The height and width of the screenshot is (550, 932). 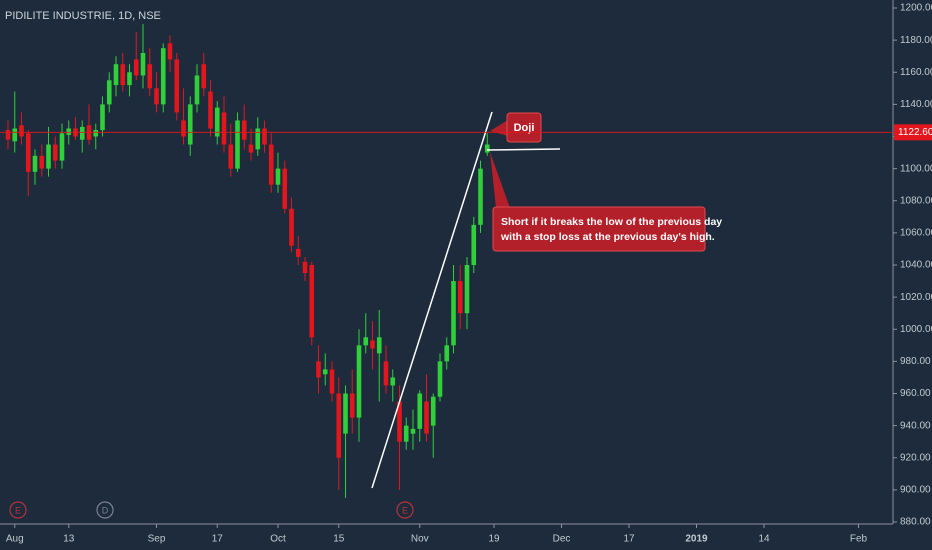 What do you see at coordinates (915, 522) in the screenshot?
I see `y-tick-label: 880.00` at bounding box center [915, 522].